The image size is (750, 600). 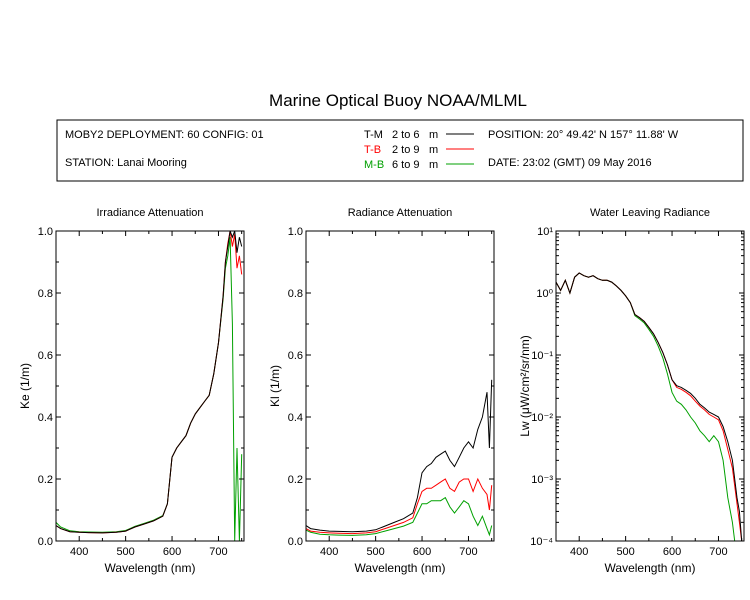 What do you see at coordinates (570, 163) in the screenshot?
I see `date-text: DATE: 23:02 (GMT) 09 May 2016` at bounding box center [570, 163].